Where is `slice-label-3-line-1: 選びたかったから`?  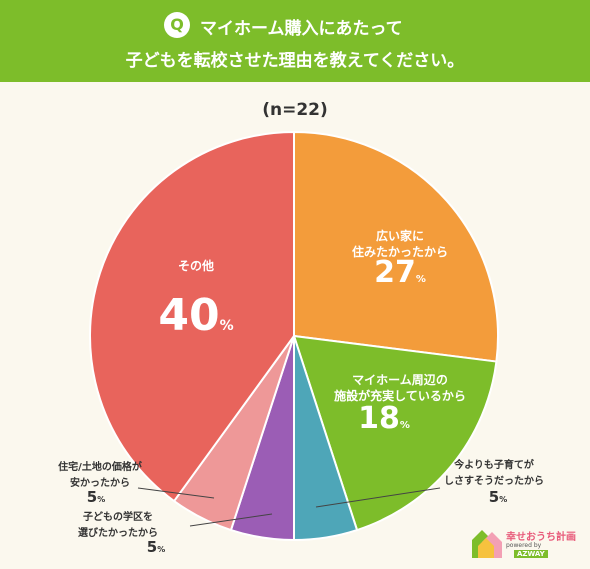 slice-label-3-line-1: 選びたかったから is located at coordinates (118, 532).